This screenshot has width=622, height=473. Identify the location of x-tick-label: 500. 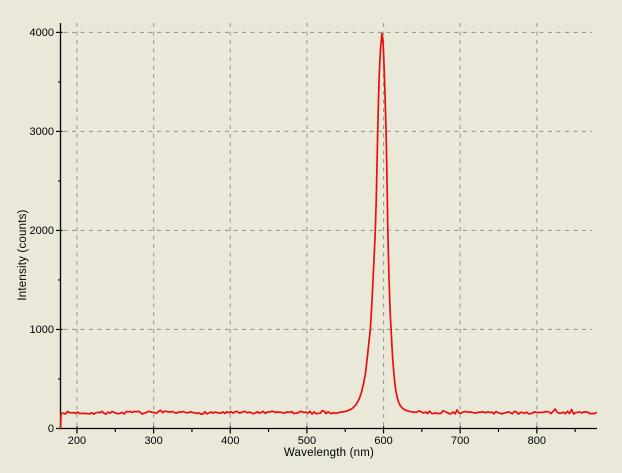
(307, 441).